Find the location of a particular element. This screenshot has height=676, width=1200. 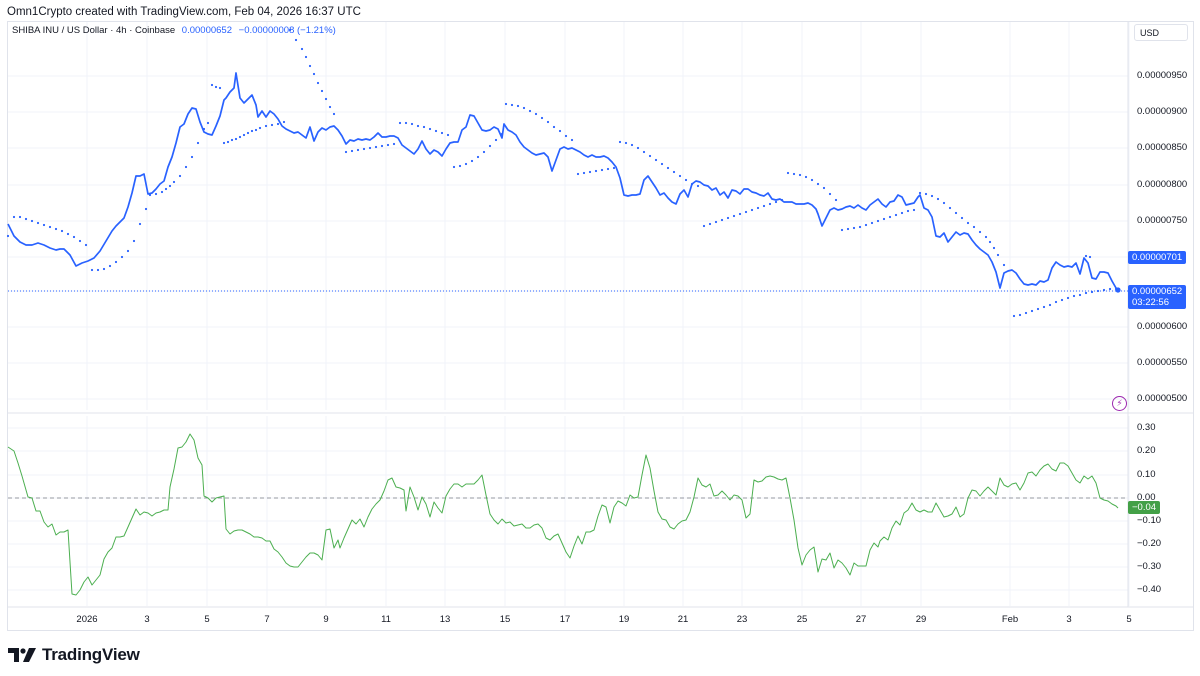

time-axis-label: 5 is located at coordinates (1129, 619).